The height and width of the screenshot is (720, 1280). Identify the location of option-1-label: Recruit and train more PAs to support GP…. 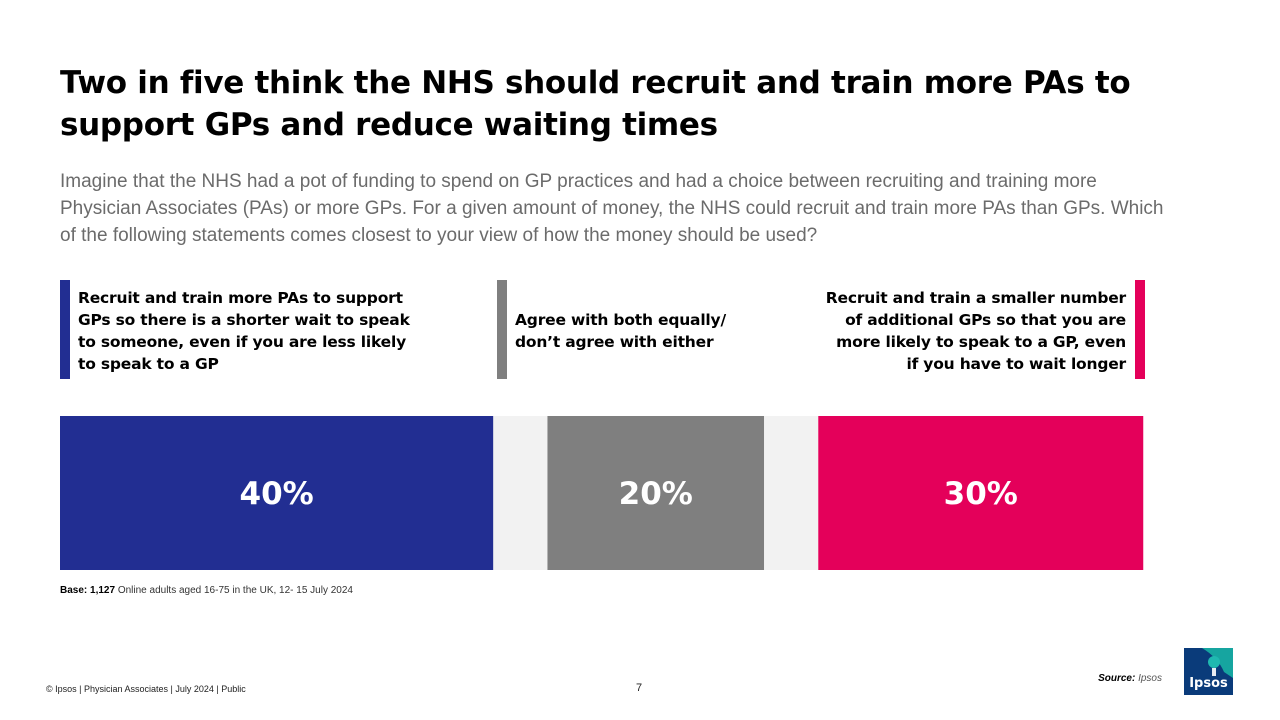
(278, 331).